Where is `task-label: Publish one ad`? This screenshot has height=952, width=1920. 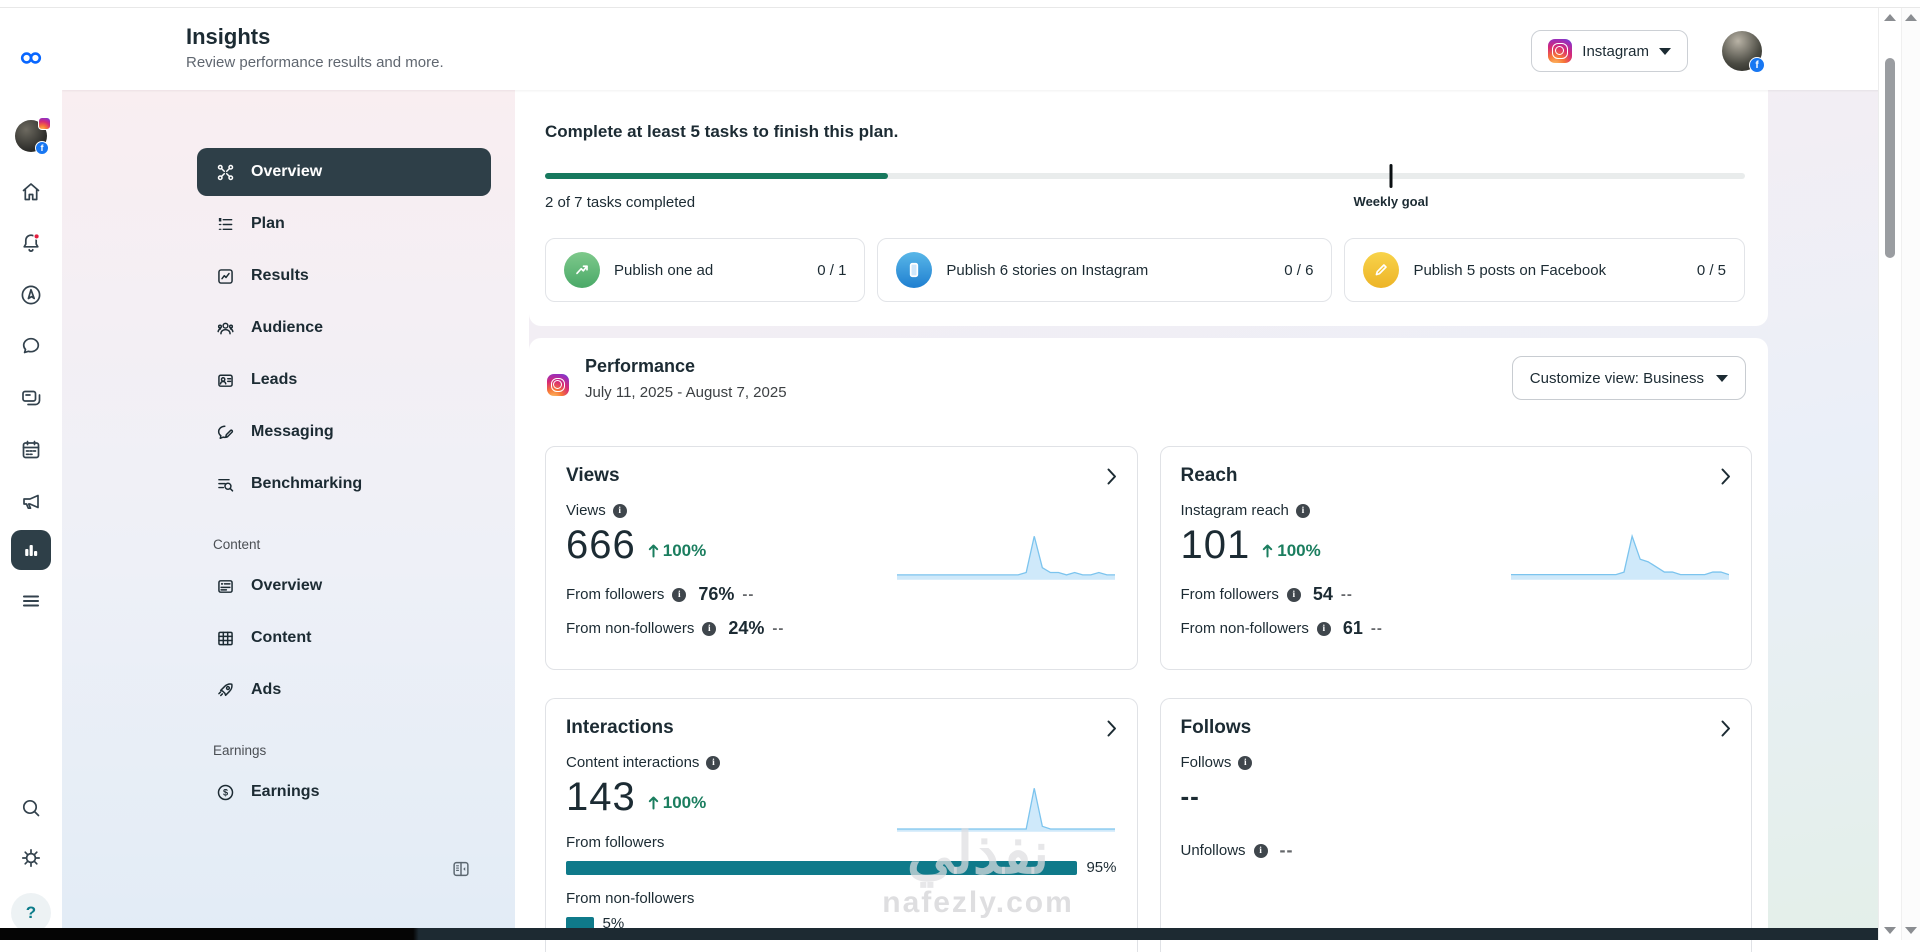
task-label: Publish one ad is located at coordinates (664, 270).